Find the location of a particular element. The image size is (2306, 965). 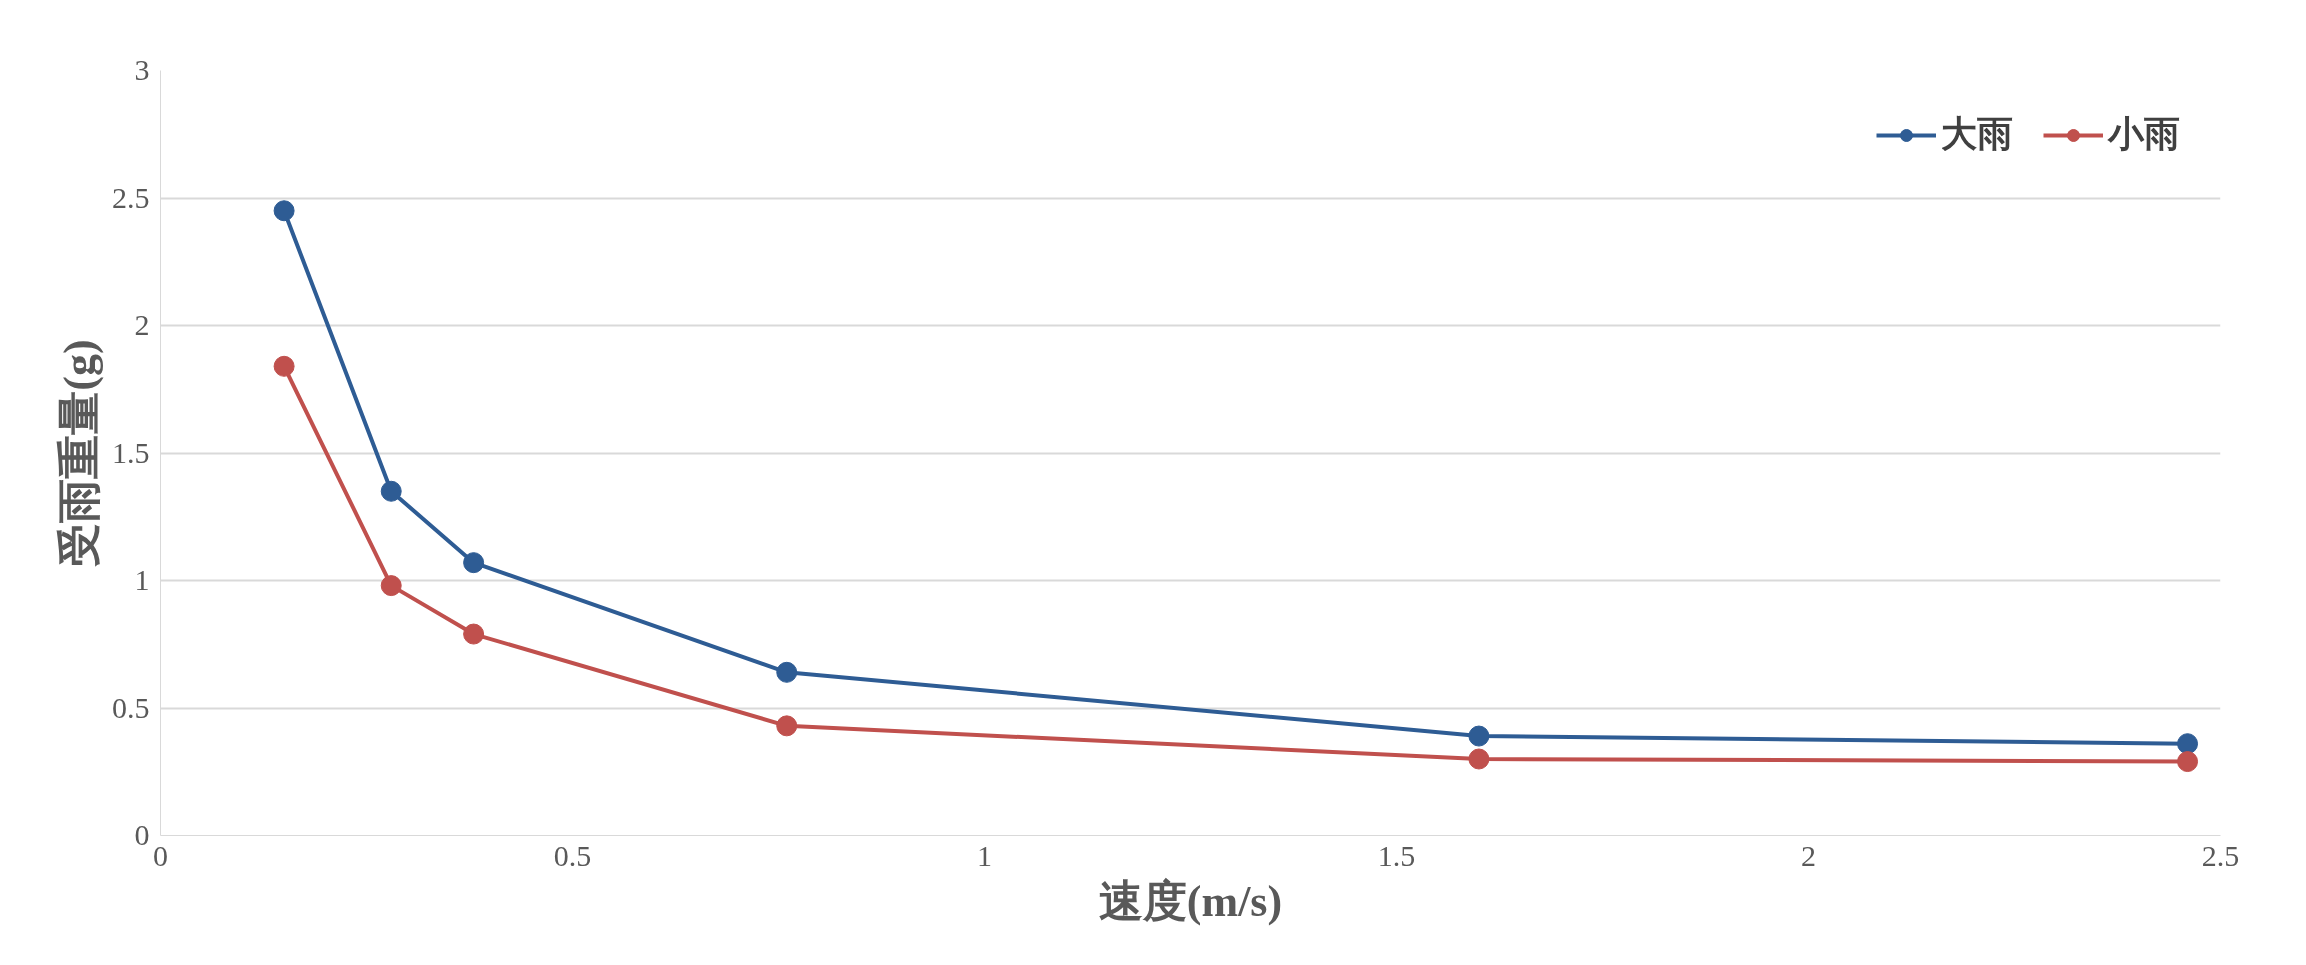

x-tick-label: 2 is located at coordinates (1808, 855).